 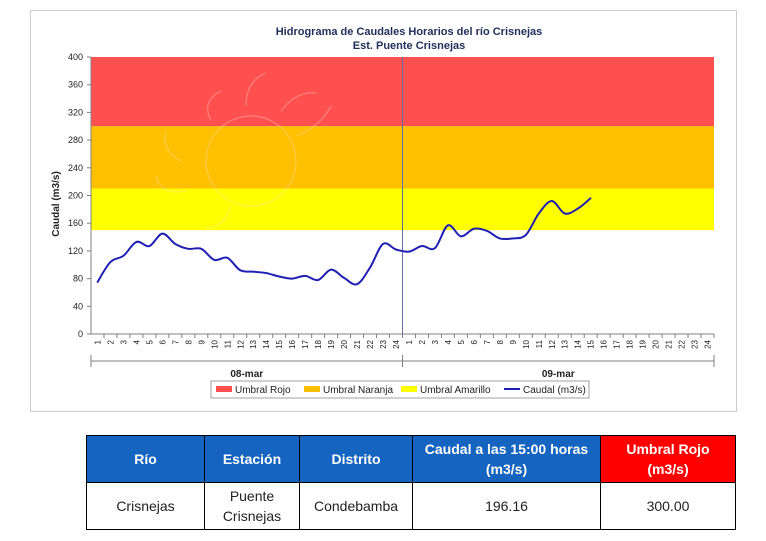 What do you see at coordinates (356, 506) in the screenshot?
I see `cell-distrito: Condebamba` at bounding box center [356, 506].